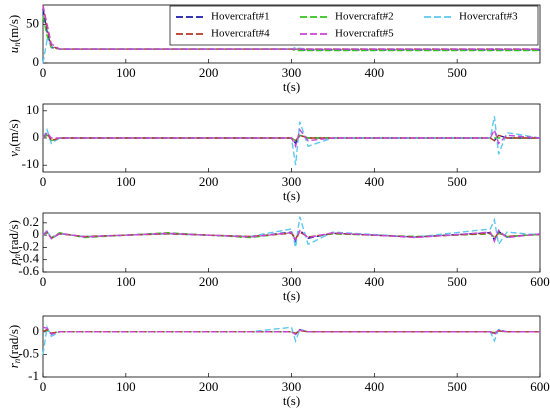 This screenshot has width=550, height=416. Describe the element at coordinates (13, 154) in the screenshot. I see `y-label-symbol: v` at that location.